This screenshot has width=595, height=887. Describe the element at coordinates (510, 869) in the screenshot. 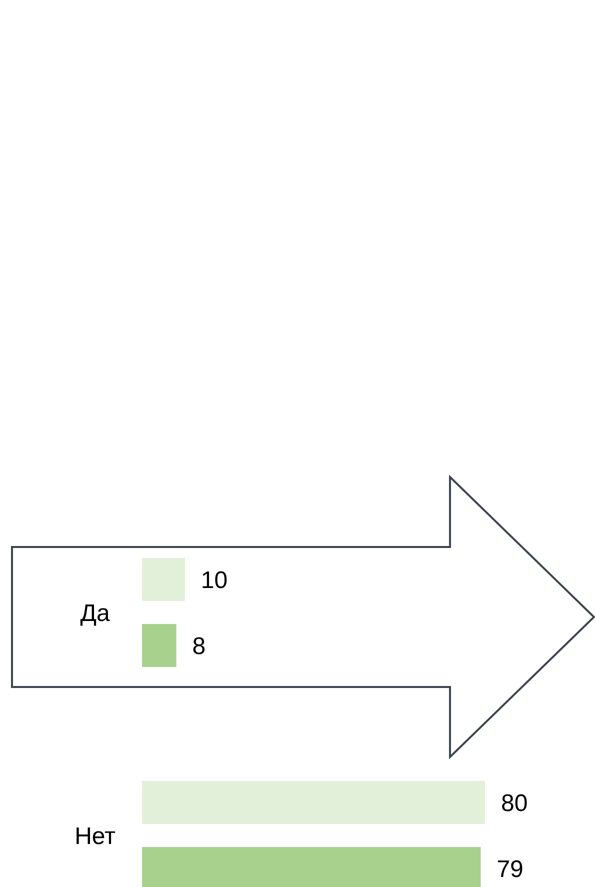

I see `data-label: 79` at that location.